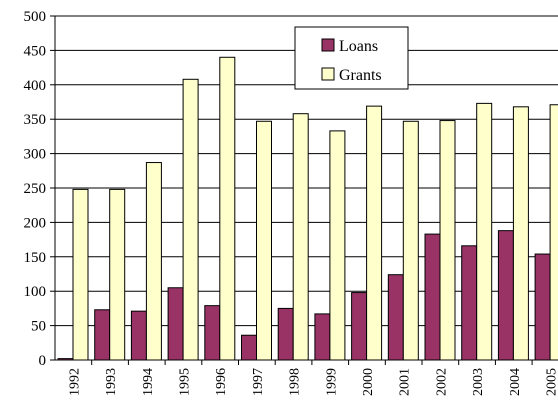 This screenshot has width=558, height=414. Describe the element at coordinates (360, 75) in the screenshot. I see `legend-label-grants: Grants` at that location.